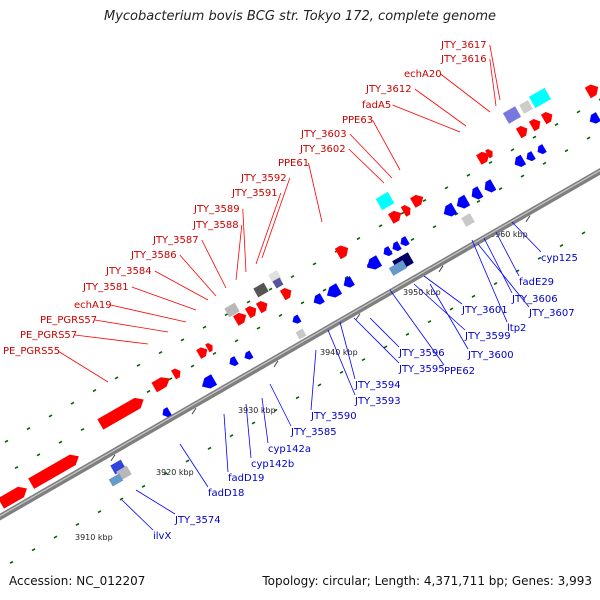  Describe the element at coordinates (339, 352) in the screenshot. I see `tick-label: 3940 kbp` at that location.